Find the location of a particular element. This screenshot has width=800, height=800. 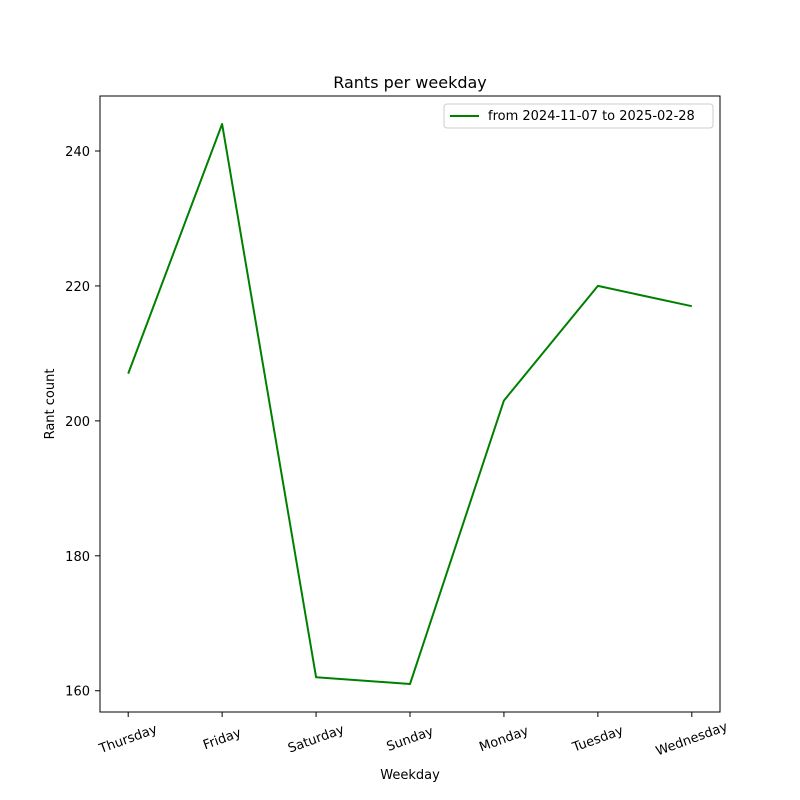

y-tick-label: 180 is located at coordinates (77, 557).